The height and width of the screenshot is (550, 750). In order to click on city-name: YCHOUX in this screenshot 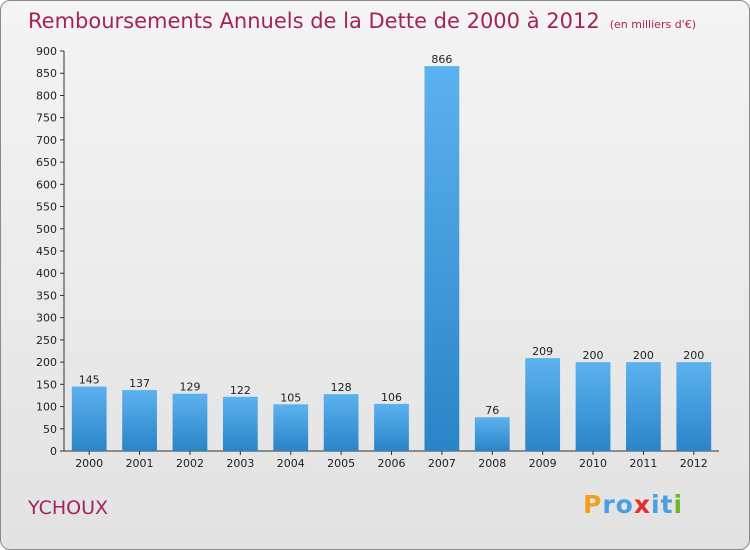, I will do `click(68, 508)`.